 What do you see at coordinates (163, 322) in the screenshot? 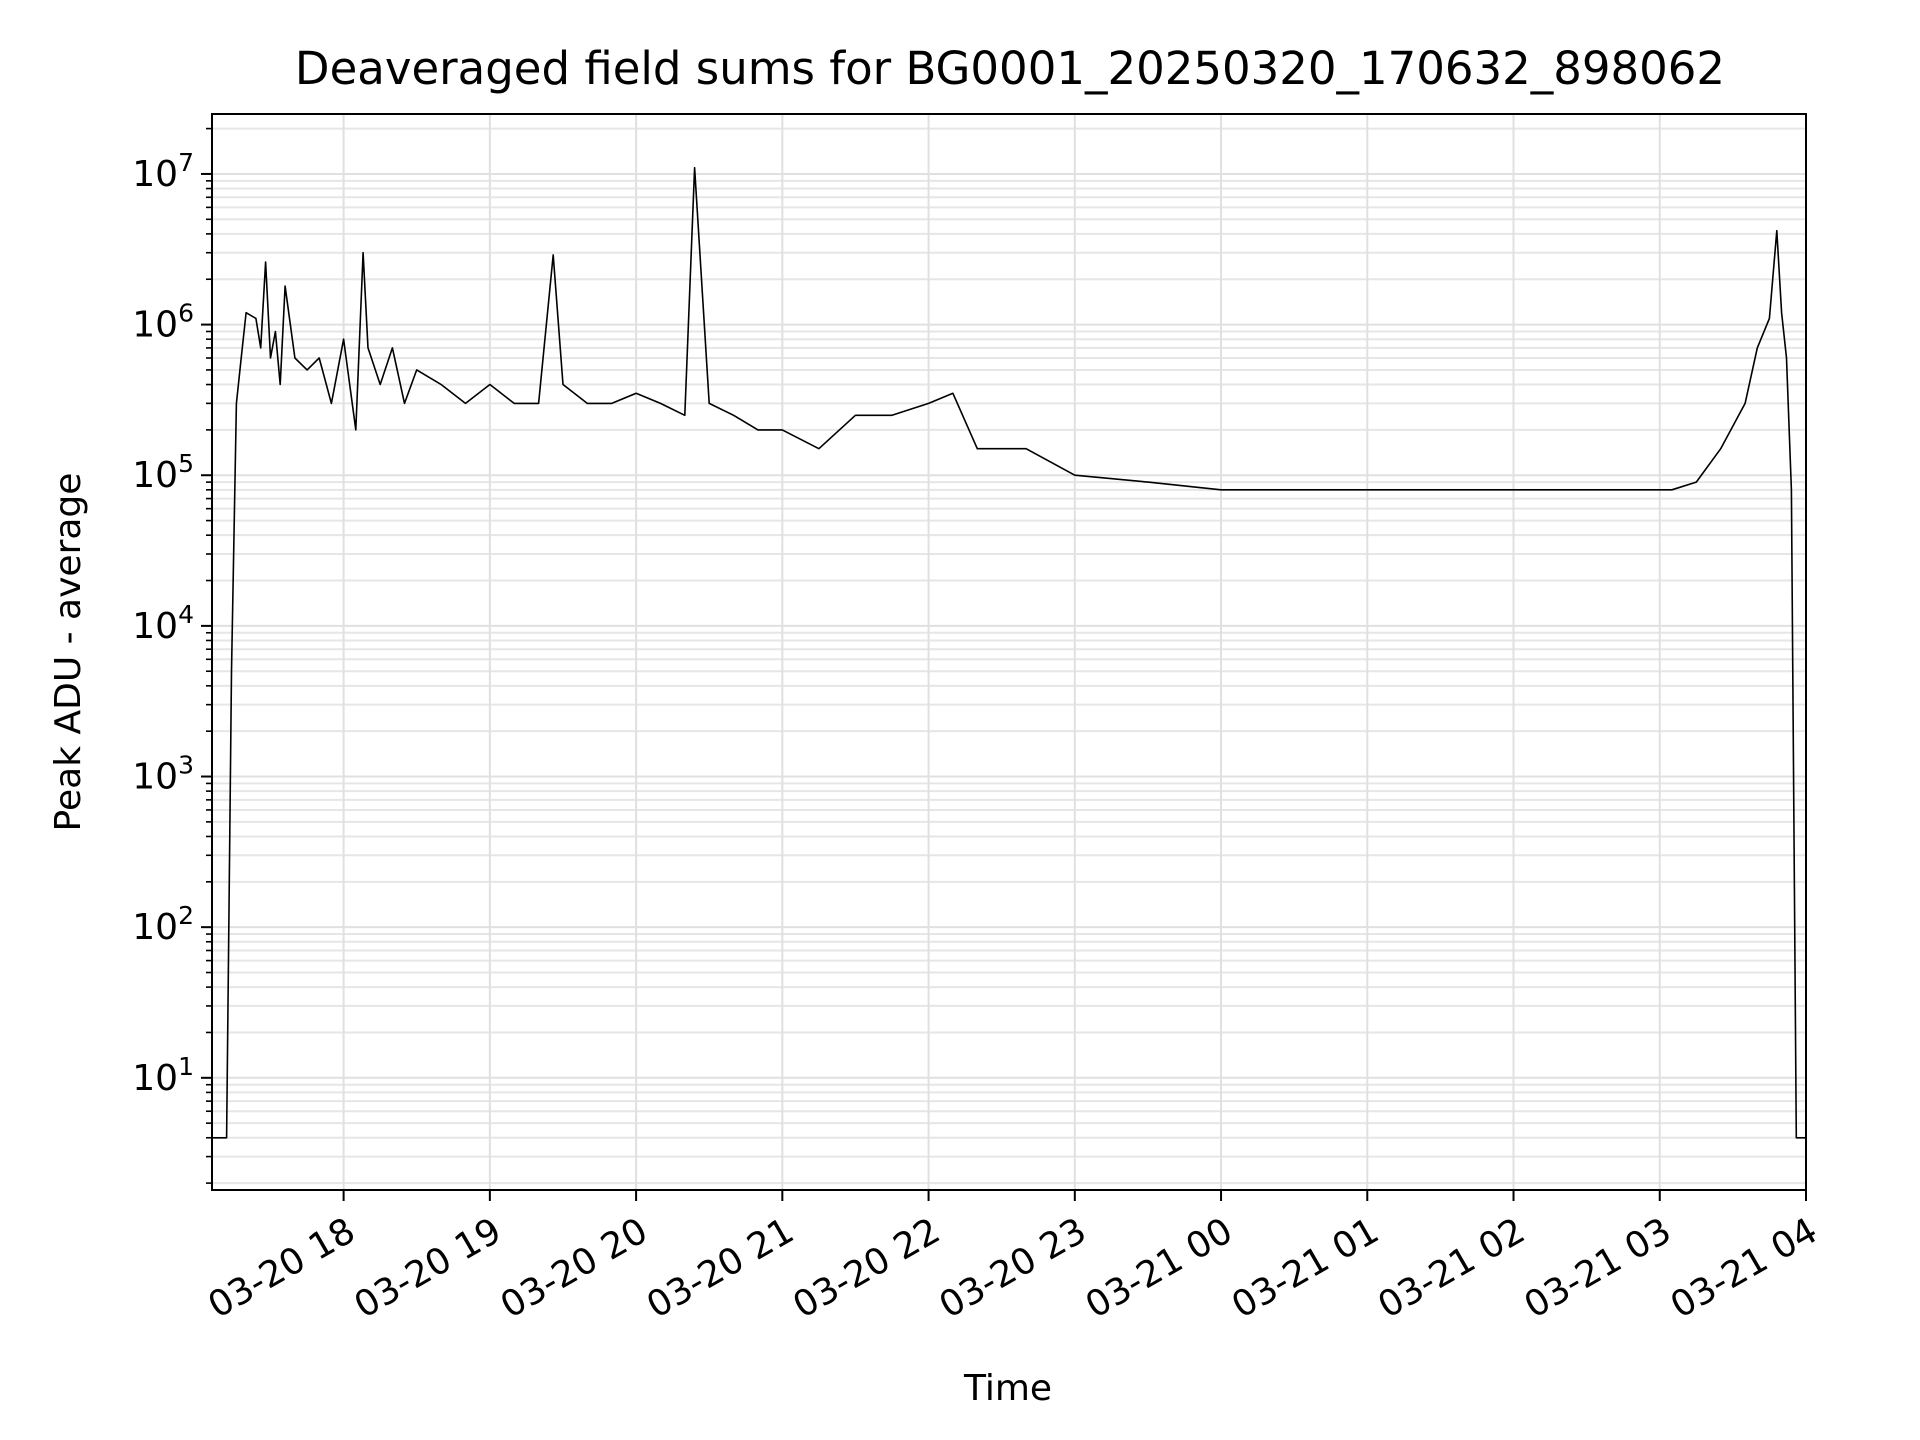
I see `y-tick-label: 10⁶` at bounding box center [163, 322].